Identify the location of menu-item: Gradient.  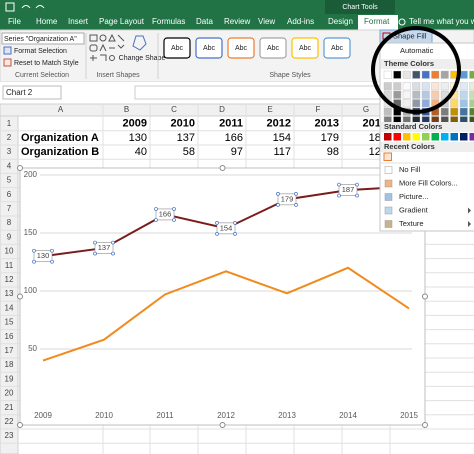
(414, 209).